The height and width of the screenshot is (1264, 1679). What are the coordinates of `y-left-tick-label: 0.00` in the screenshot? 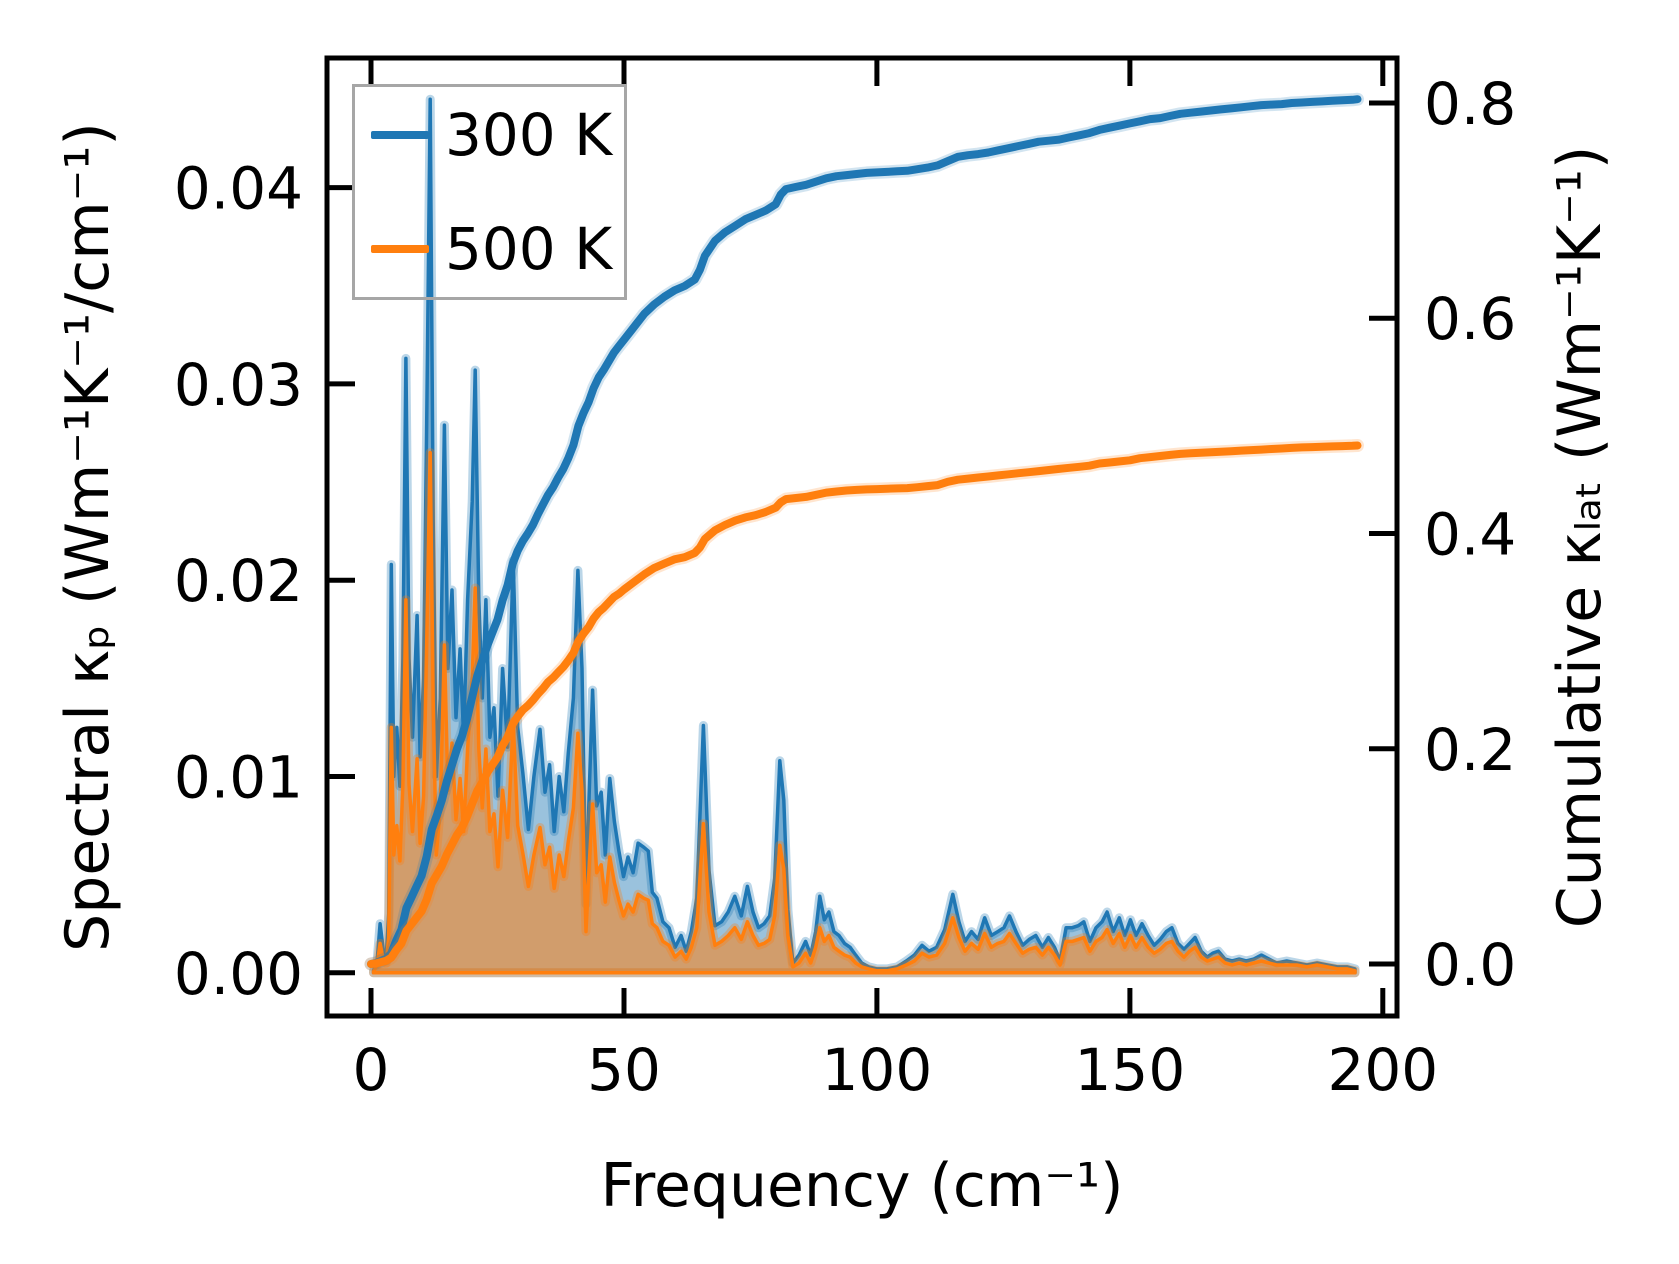 It's located at (238, 974).